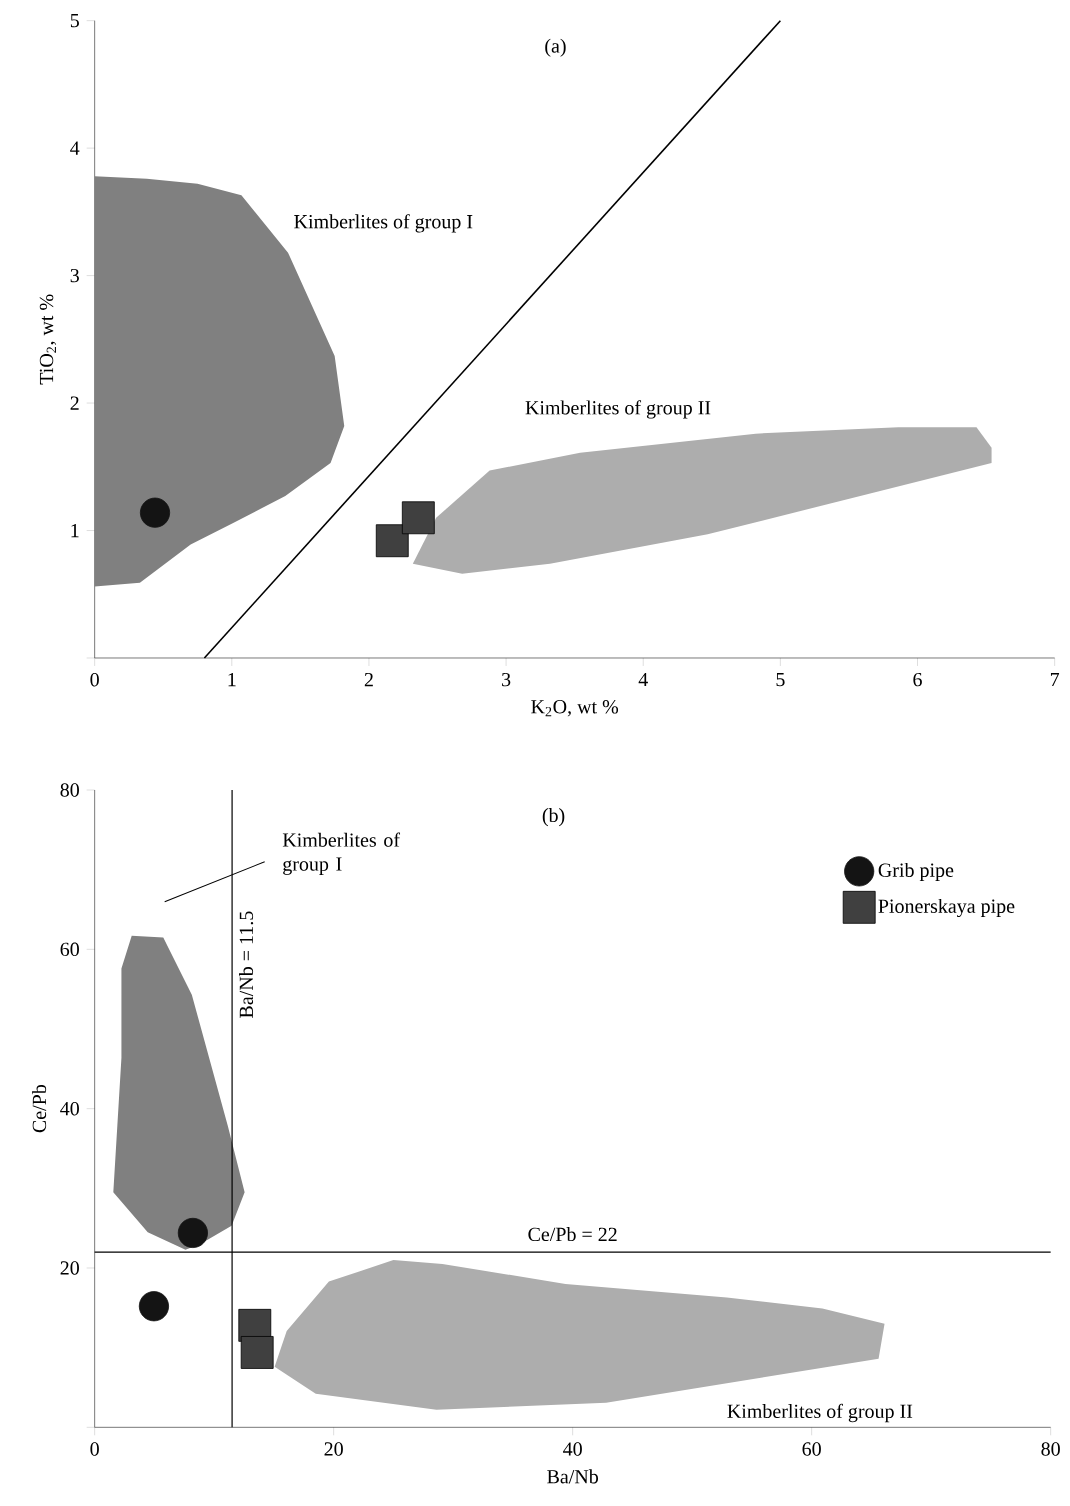 The image size is (1070, 1506). I want to click on x-tick-label: 7, so click(1055, 679).